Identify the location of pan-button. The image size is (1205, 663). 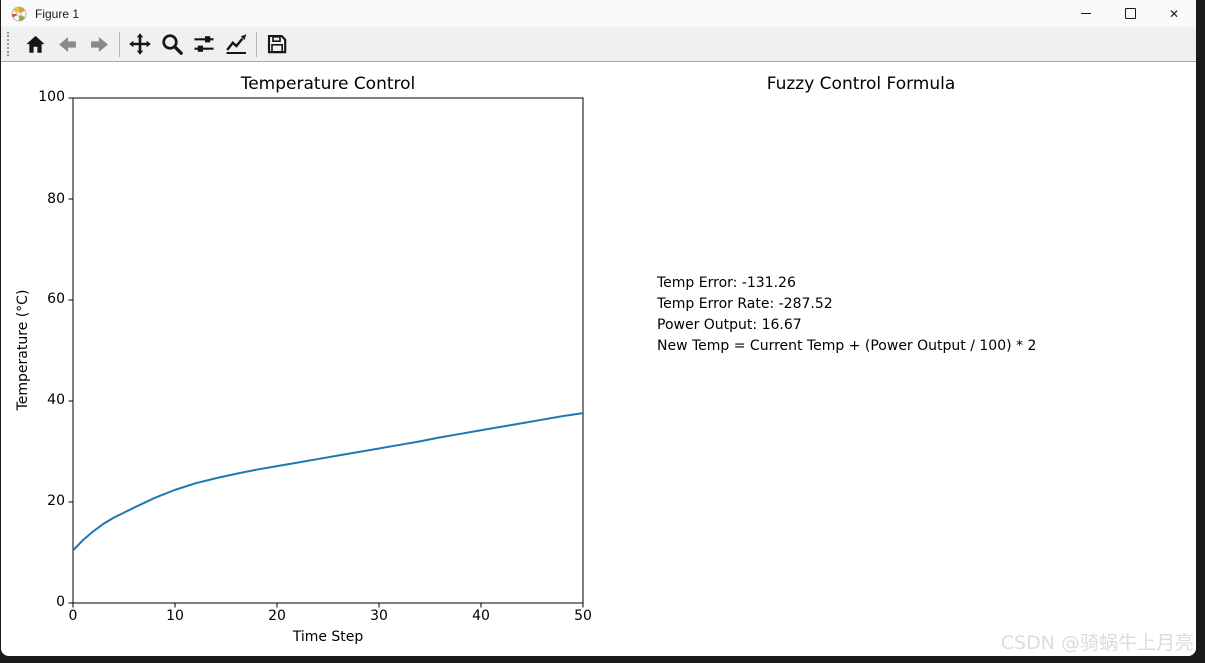
(140, 44).